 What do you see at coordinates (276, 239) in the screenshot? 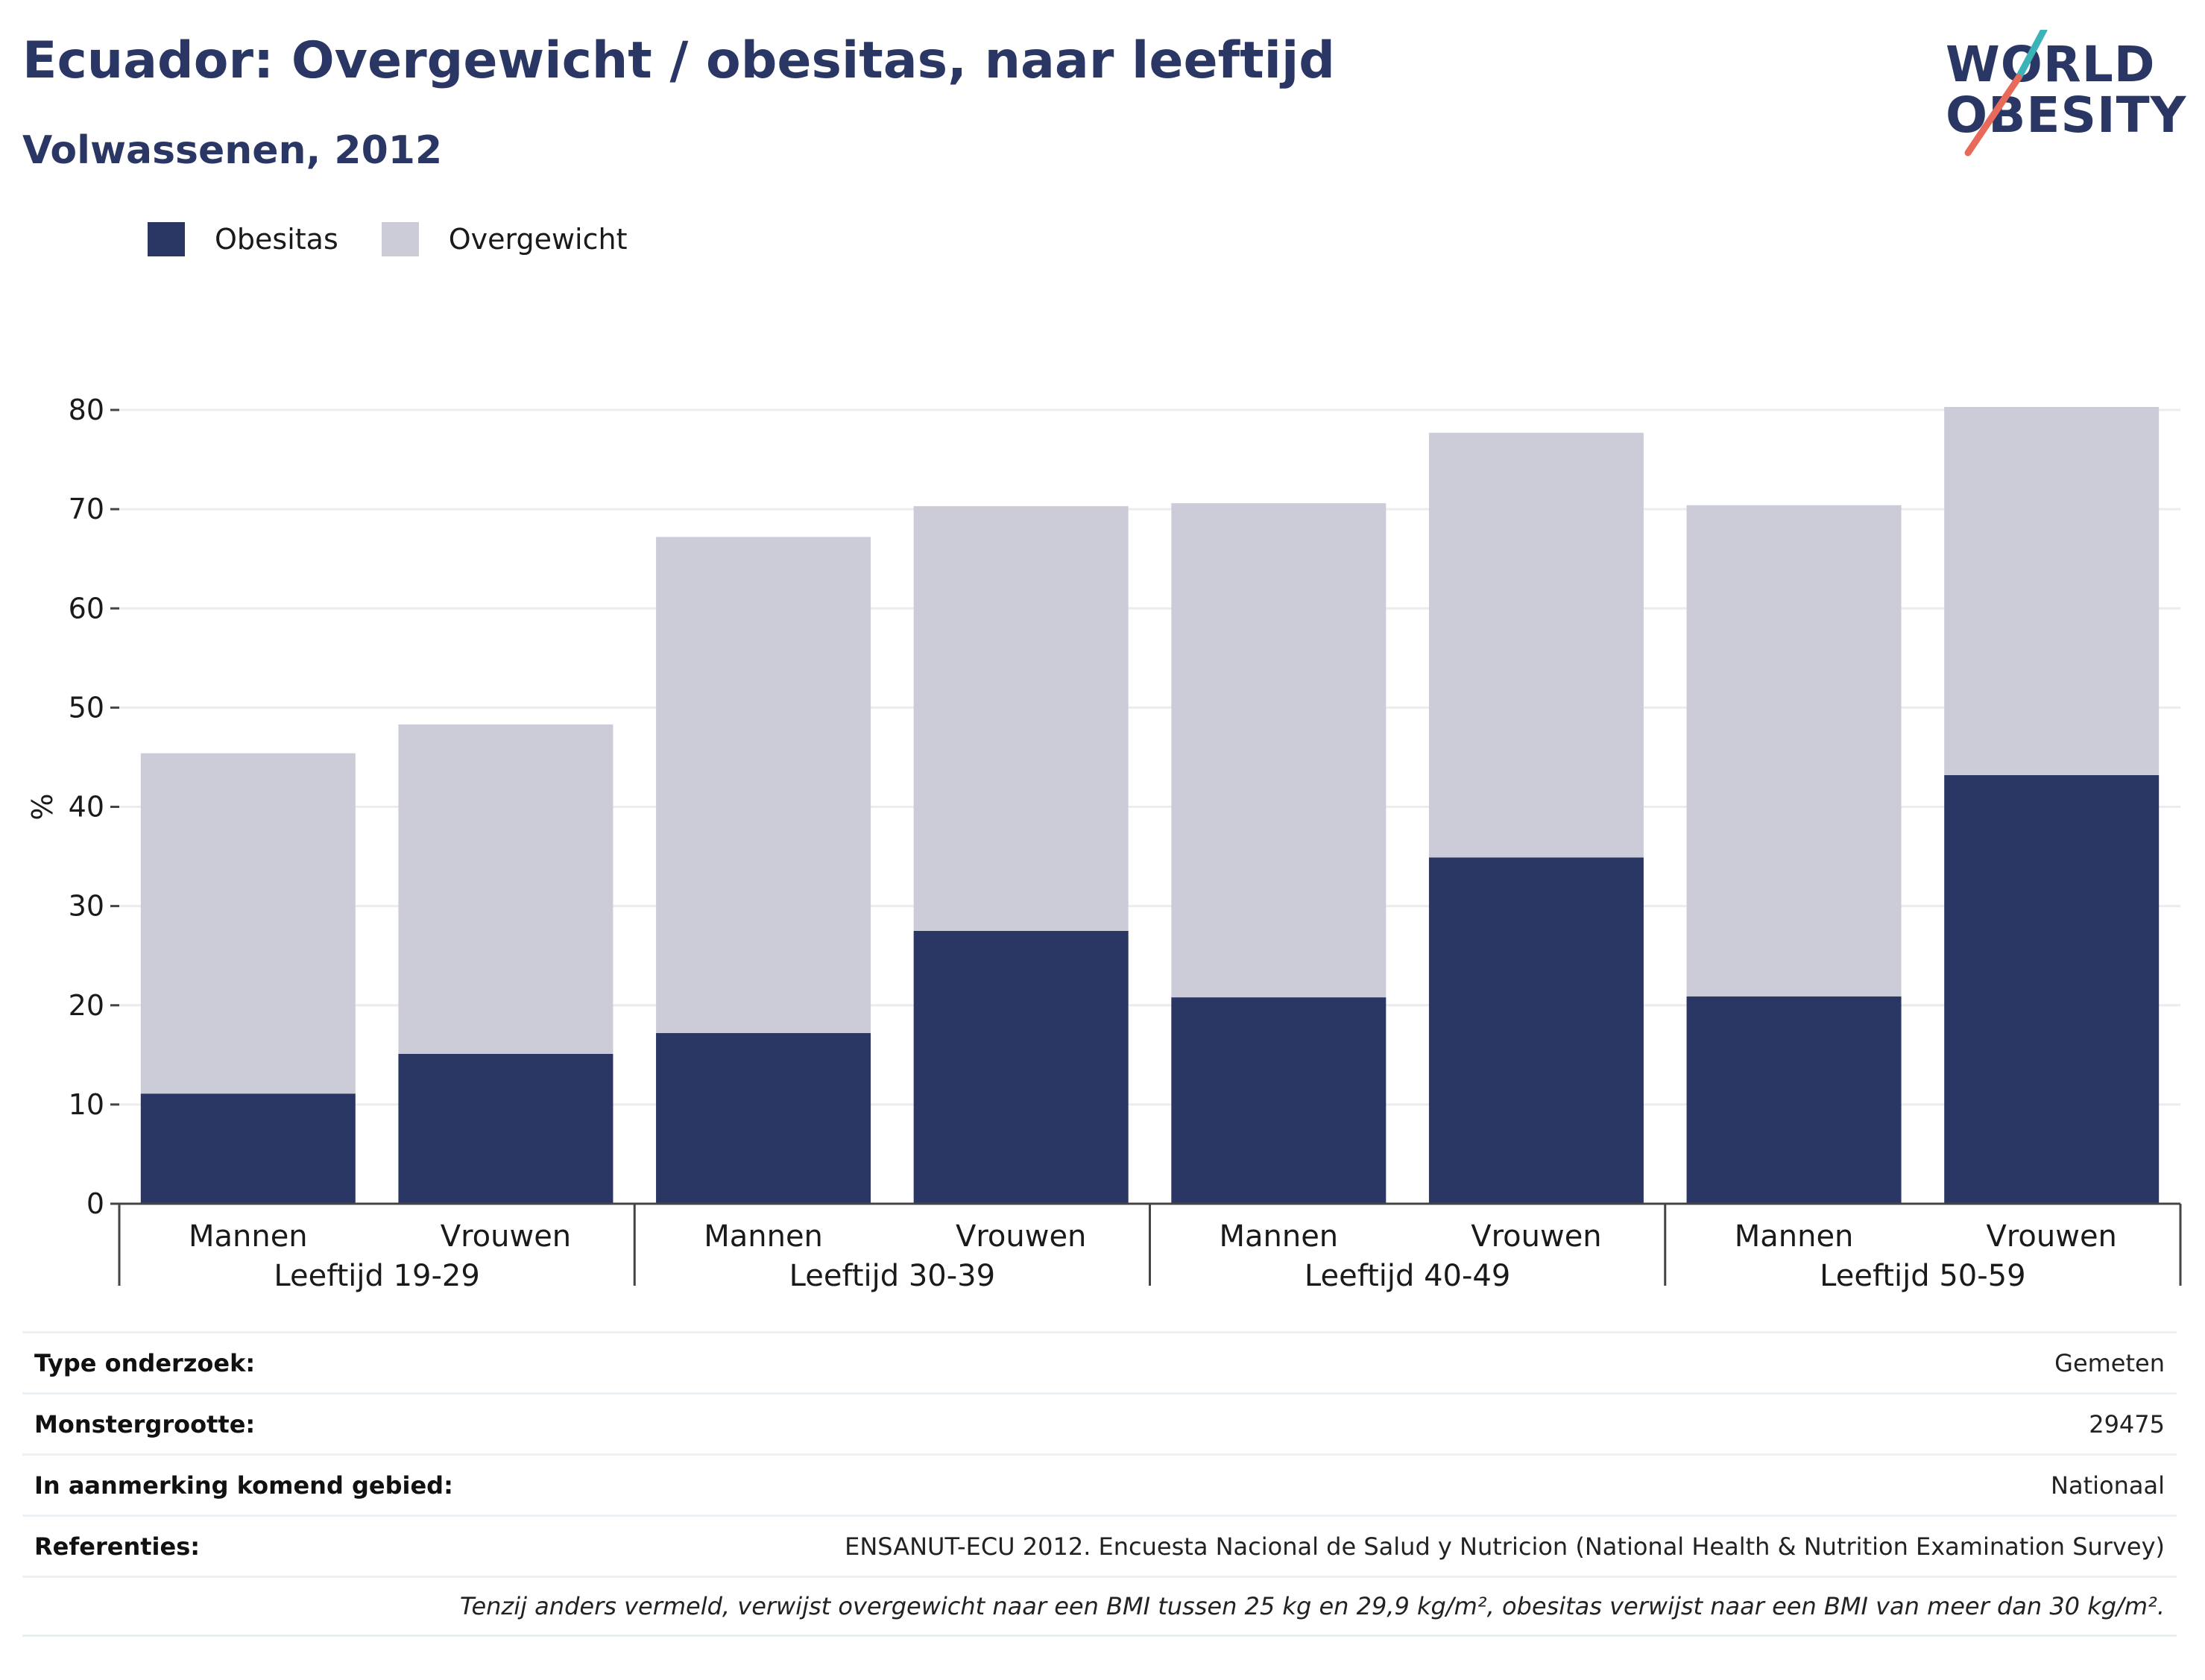
I see `legend-label-obesitas: Obesitas` at bounding box center [276, 239].